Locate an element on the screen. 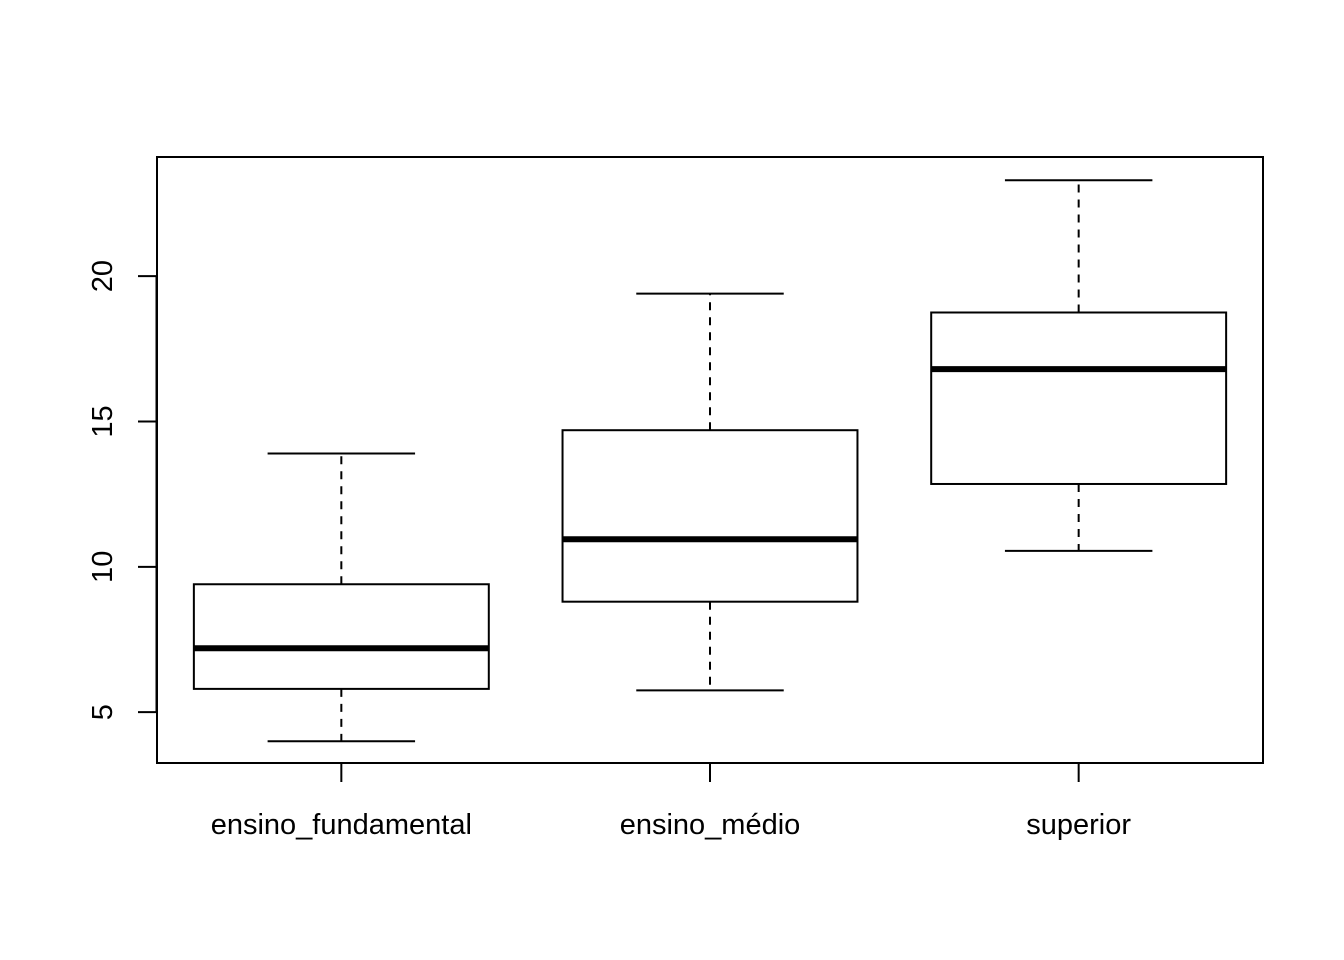  y-tick-label: 10 is located at coordinates (103, 567).